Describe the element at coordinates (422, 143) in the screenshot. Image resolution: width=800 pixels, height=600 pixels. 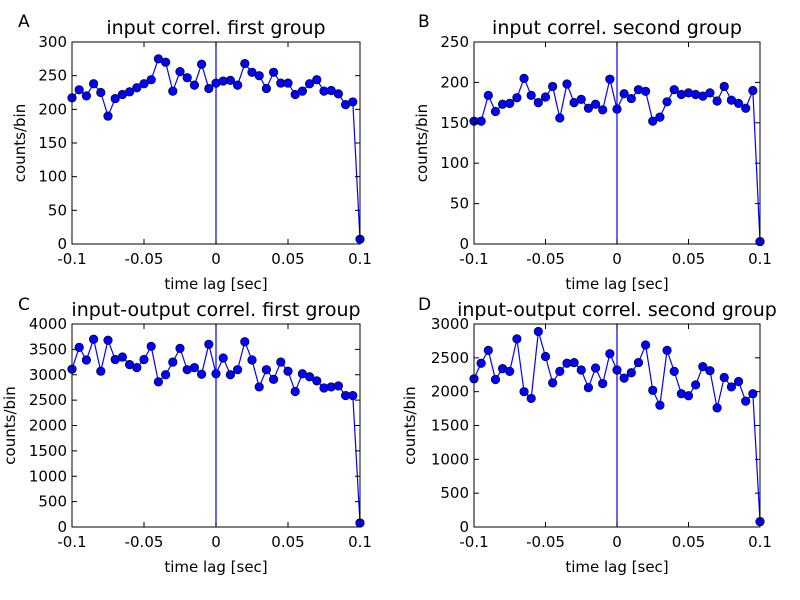
I see `y-axis-label: counts/bin` at that location.